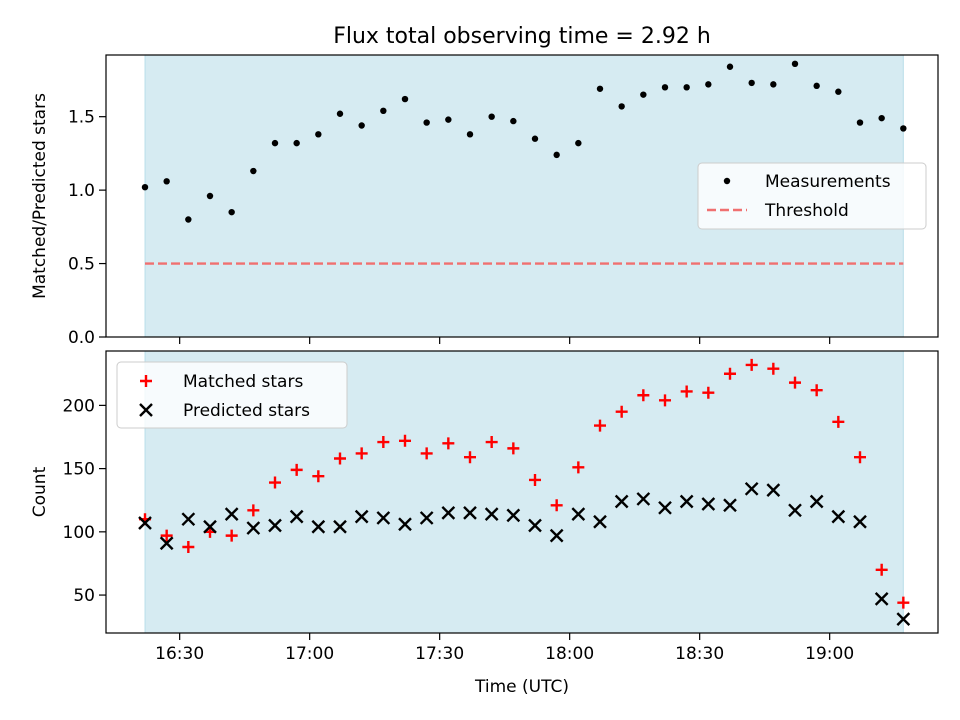  I want to click on y-tick-label: 150, so click(79, 470).